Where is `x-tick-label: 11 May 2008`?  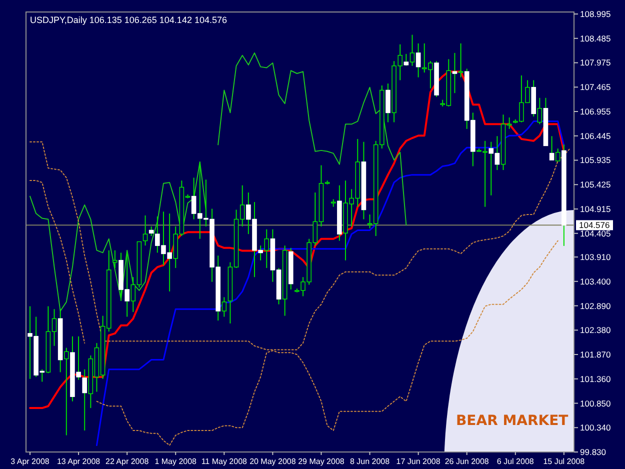 x-tick-label: 11 May 2008 is located at coordinates (224, 461).